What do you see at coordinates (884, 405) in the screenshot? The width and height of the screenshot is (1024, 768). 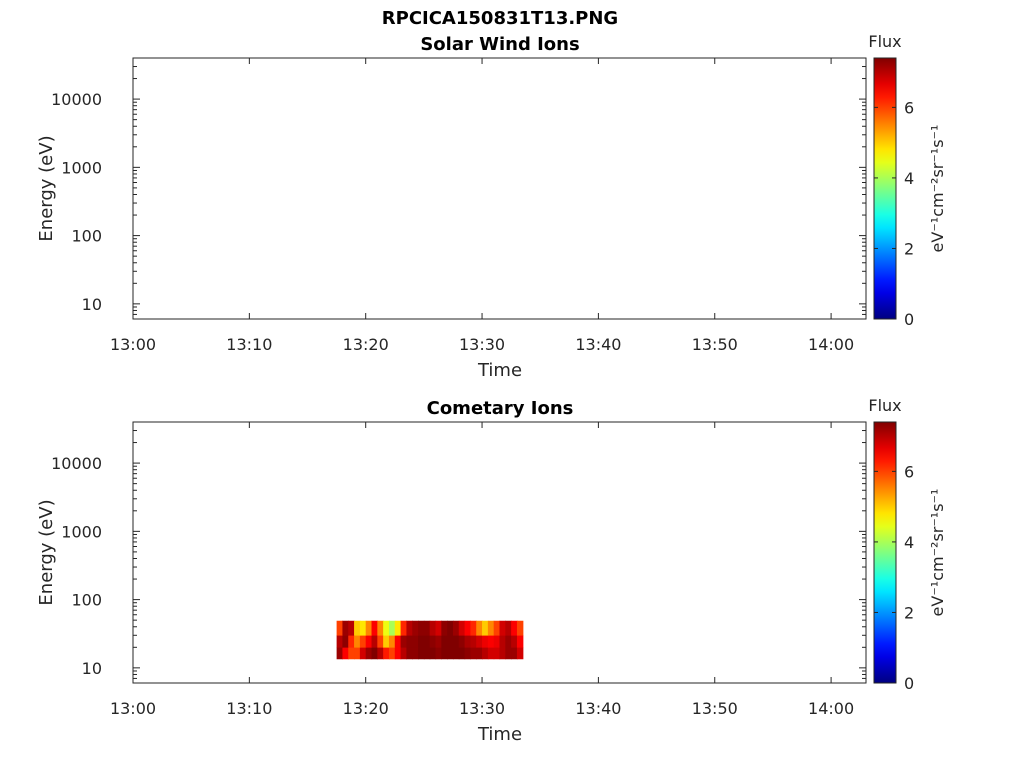 I see `colorbar-label: Flux` at bounding box center [884, 405].